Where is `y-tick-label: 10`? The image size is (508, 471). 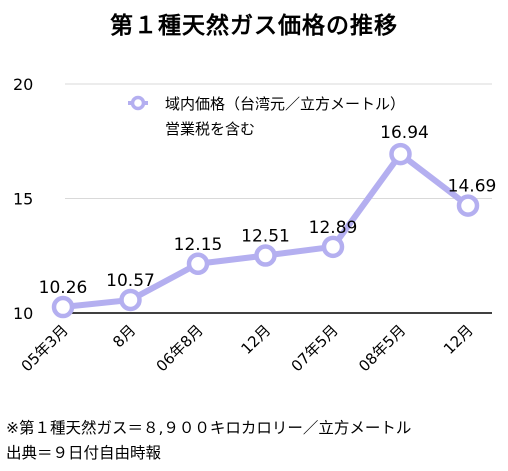 y-tick-label: 10 is located at coordinates (23, 313).